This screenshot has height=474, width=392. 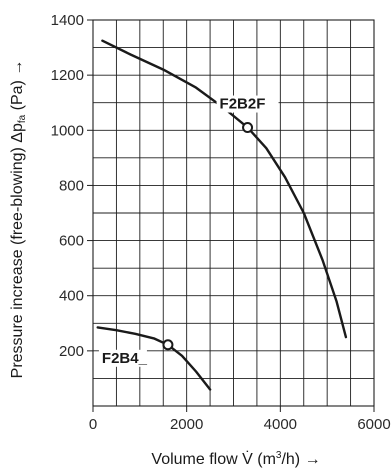 What do you see at coordinates (186, 424) in the screenshot?
I see `x-tick-label: 2000` at bounding box center [186, 424].